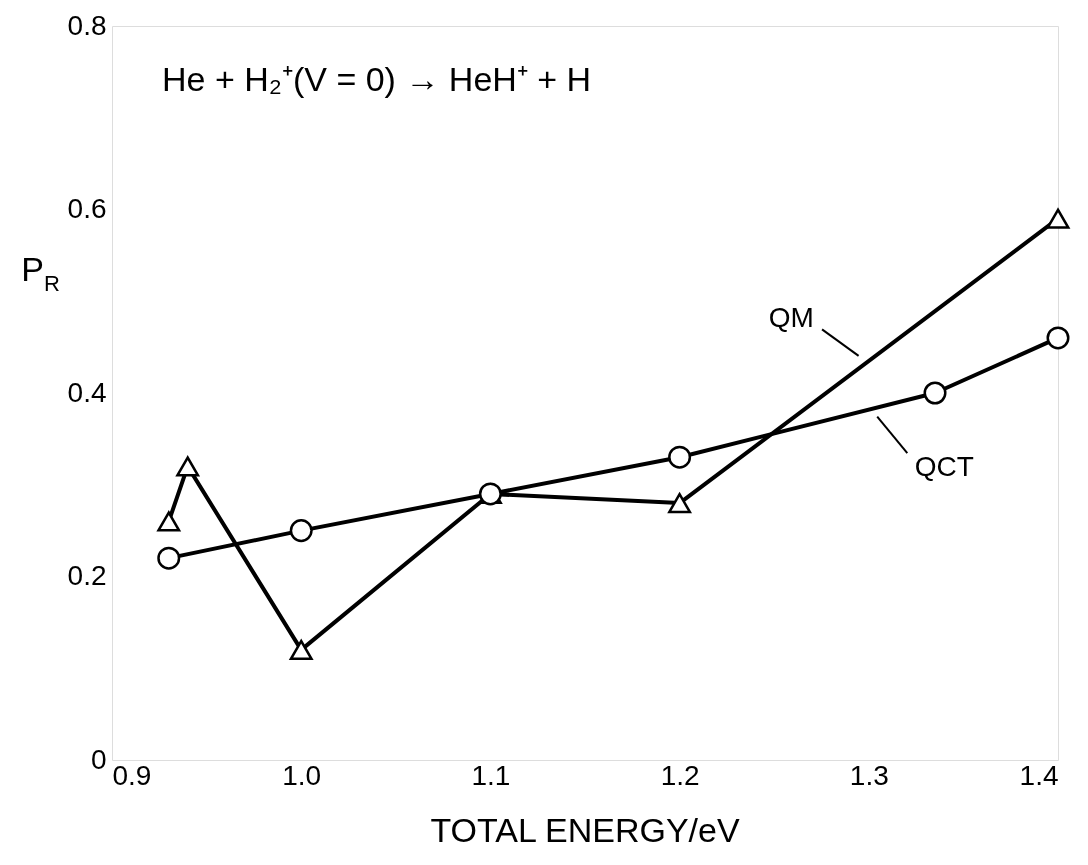 The height and width of the screenshot is (865, 1088). I want to click on y-tick-label: 0.4, so click(87, 392).